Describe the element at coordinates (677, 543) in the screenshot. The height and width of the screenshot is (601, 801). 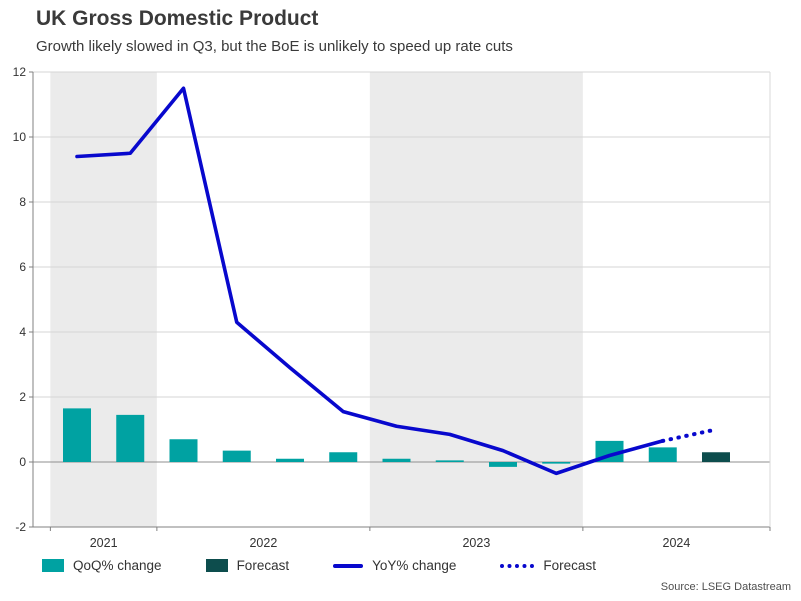
I see `x-year-label: 2024` at that location.